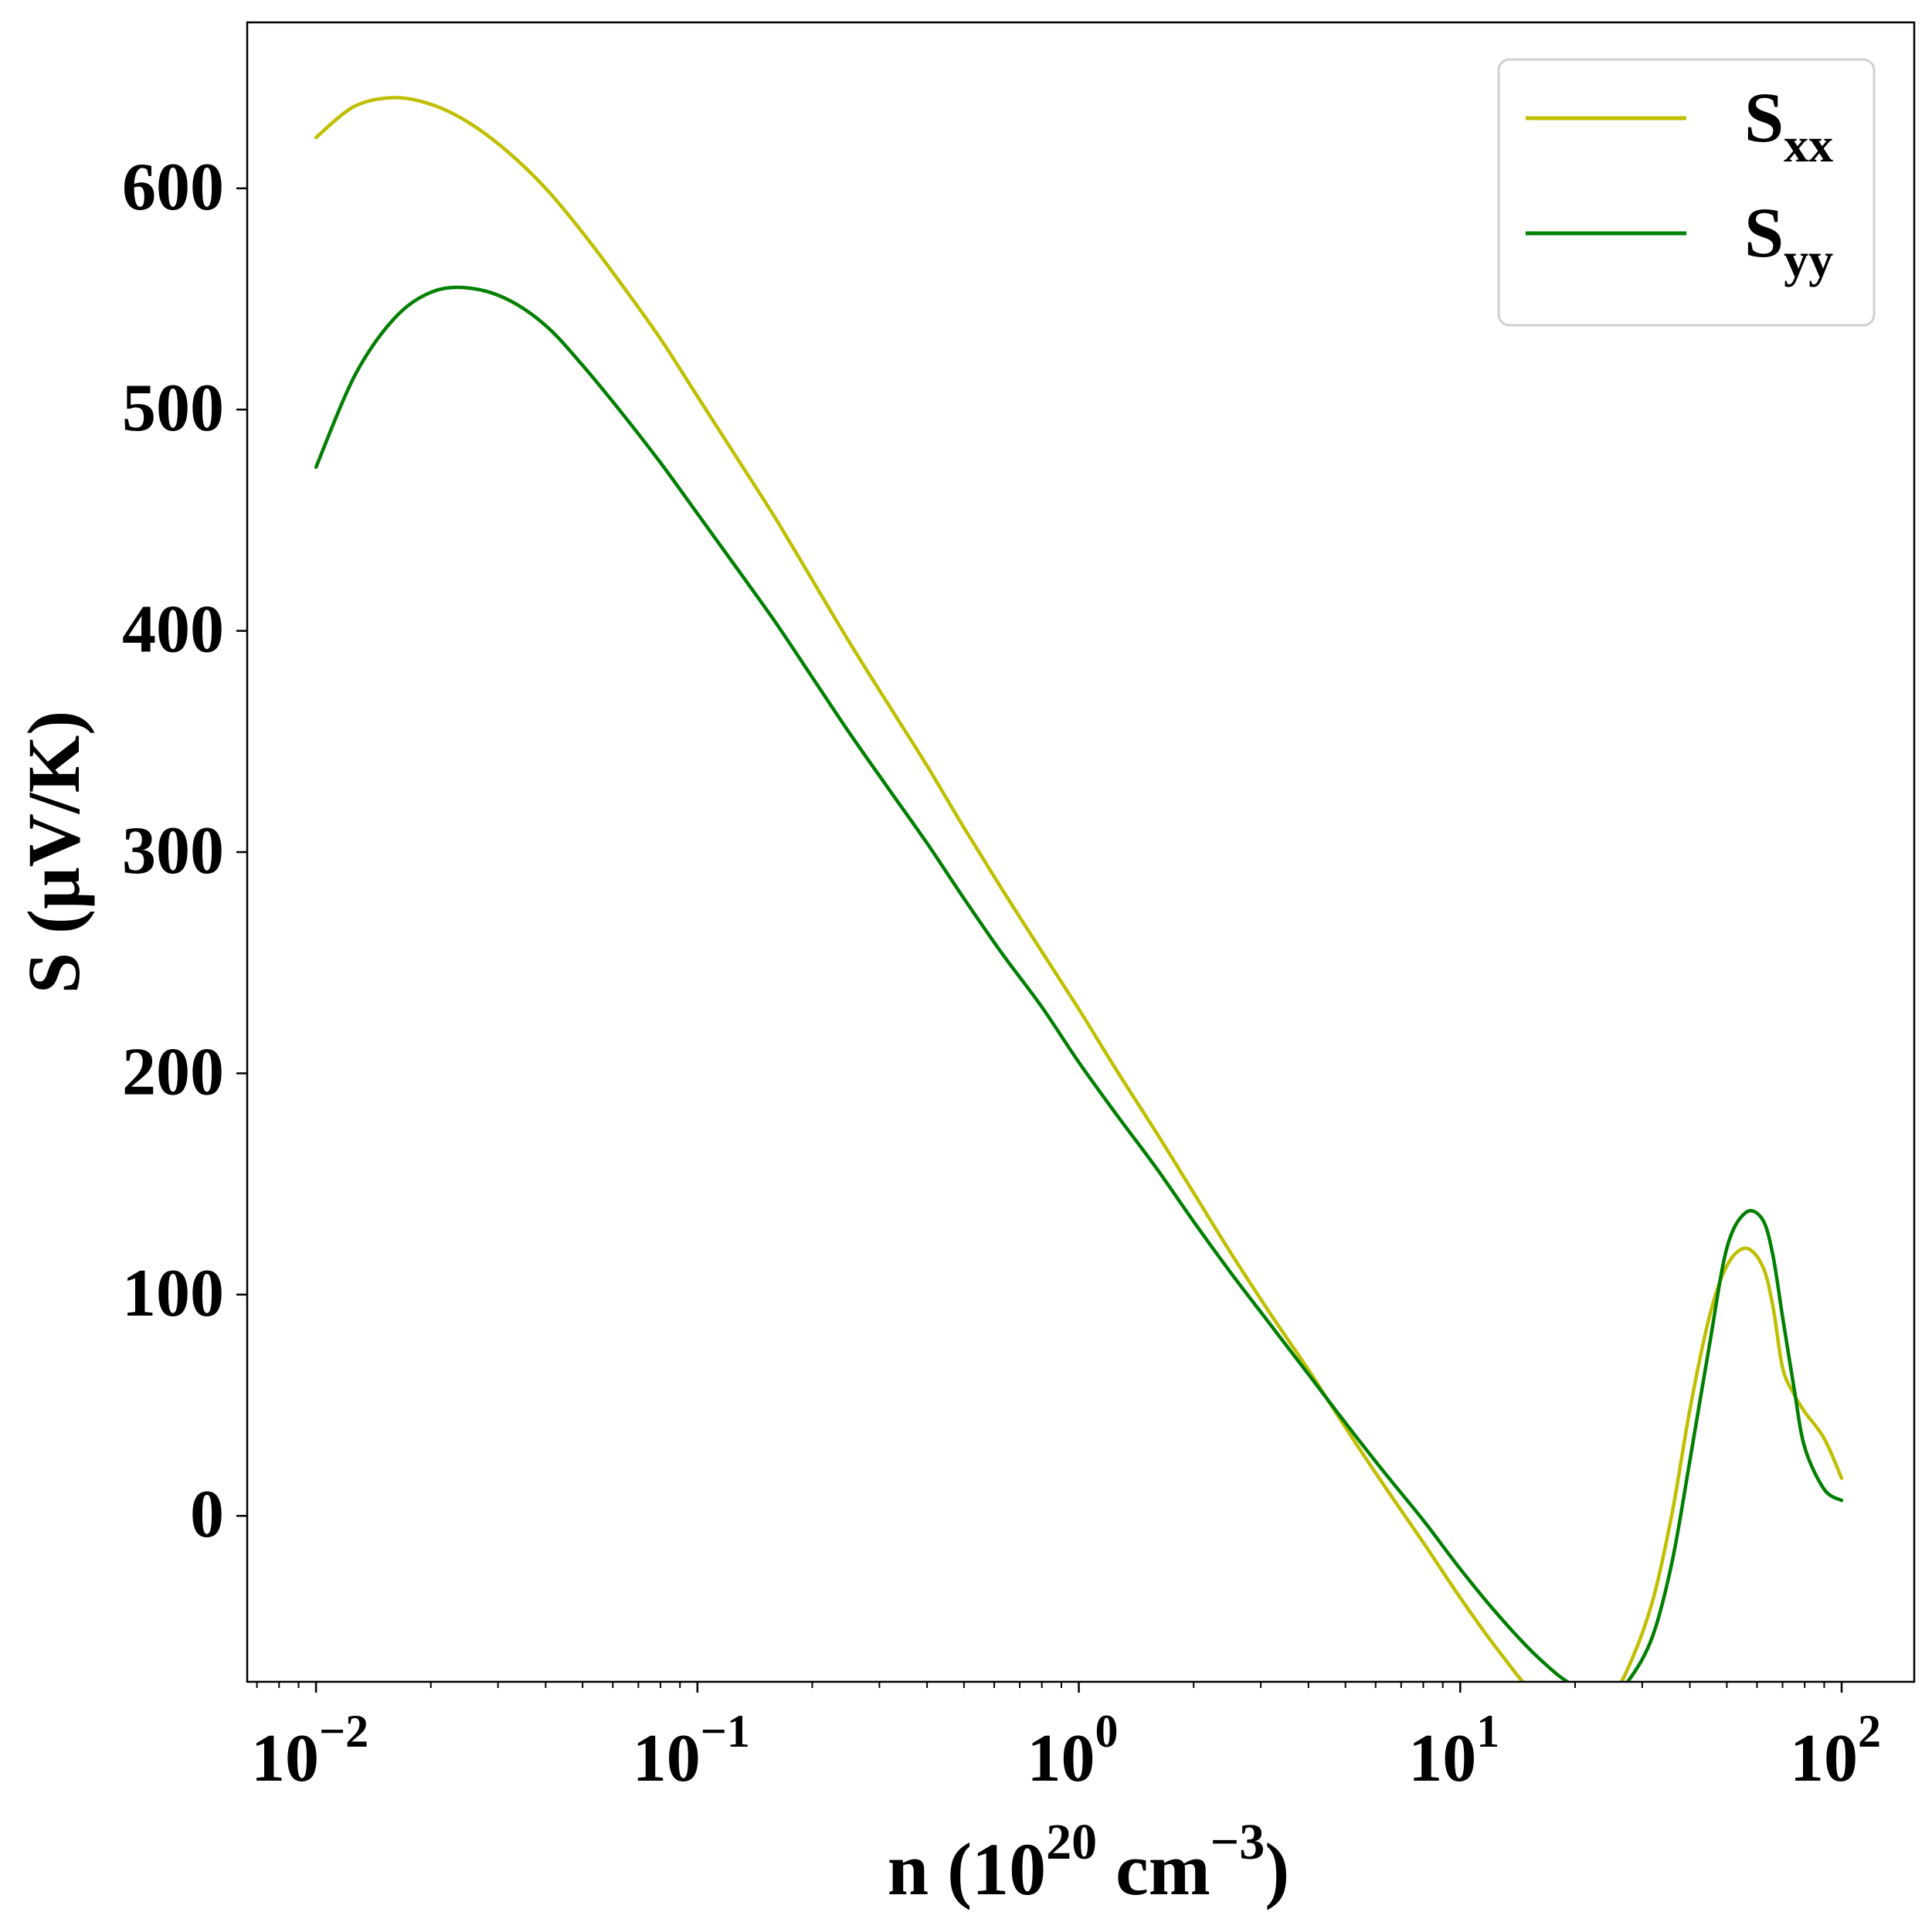  I want to click on x-tick-exponent: 2, so click(1870, 1731).